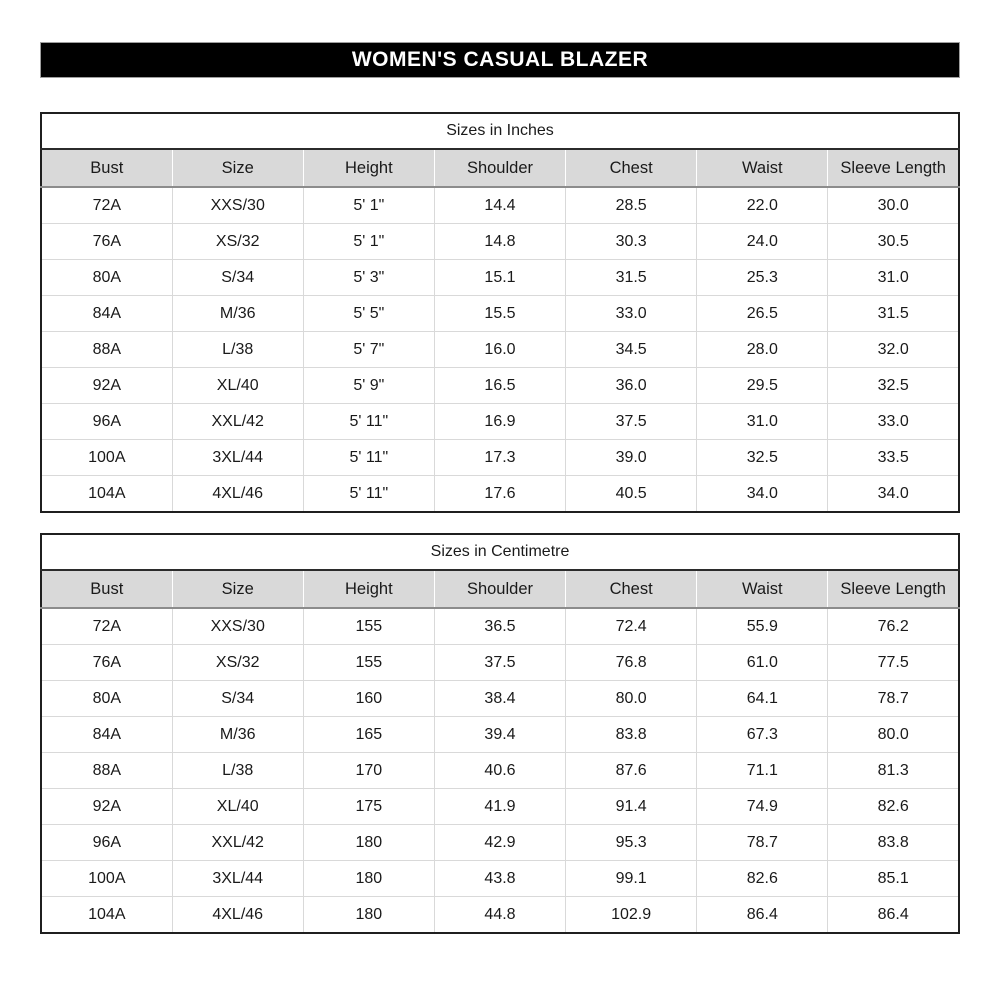 This screenshot has width=1000, height=1000. What do you see at coordinates (368, 205) in the screenshot?
I see `table-cell: 5' 1"` at bounding box center [368, 205].